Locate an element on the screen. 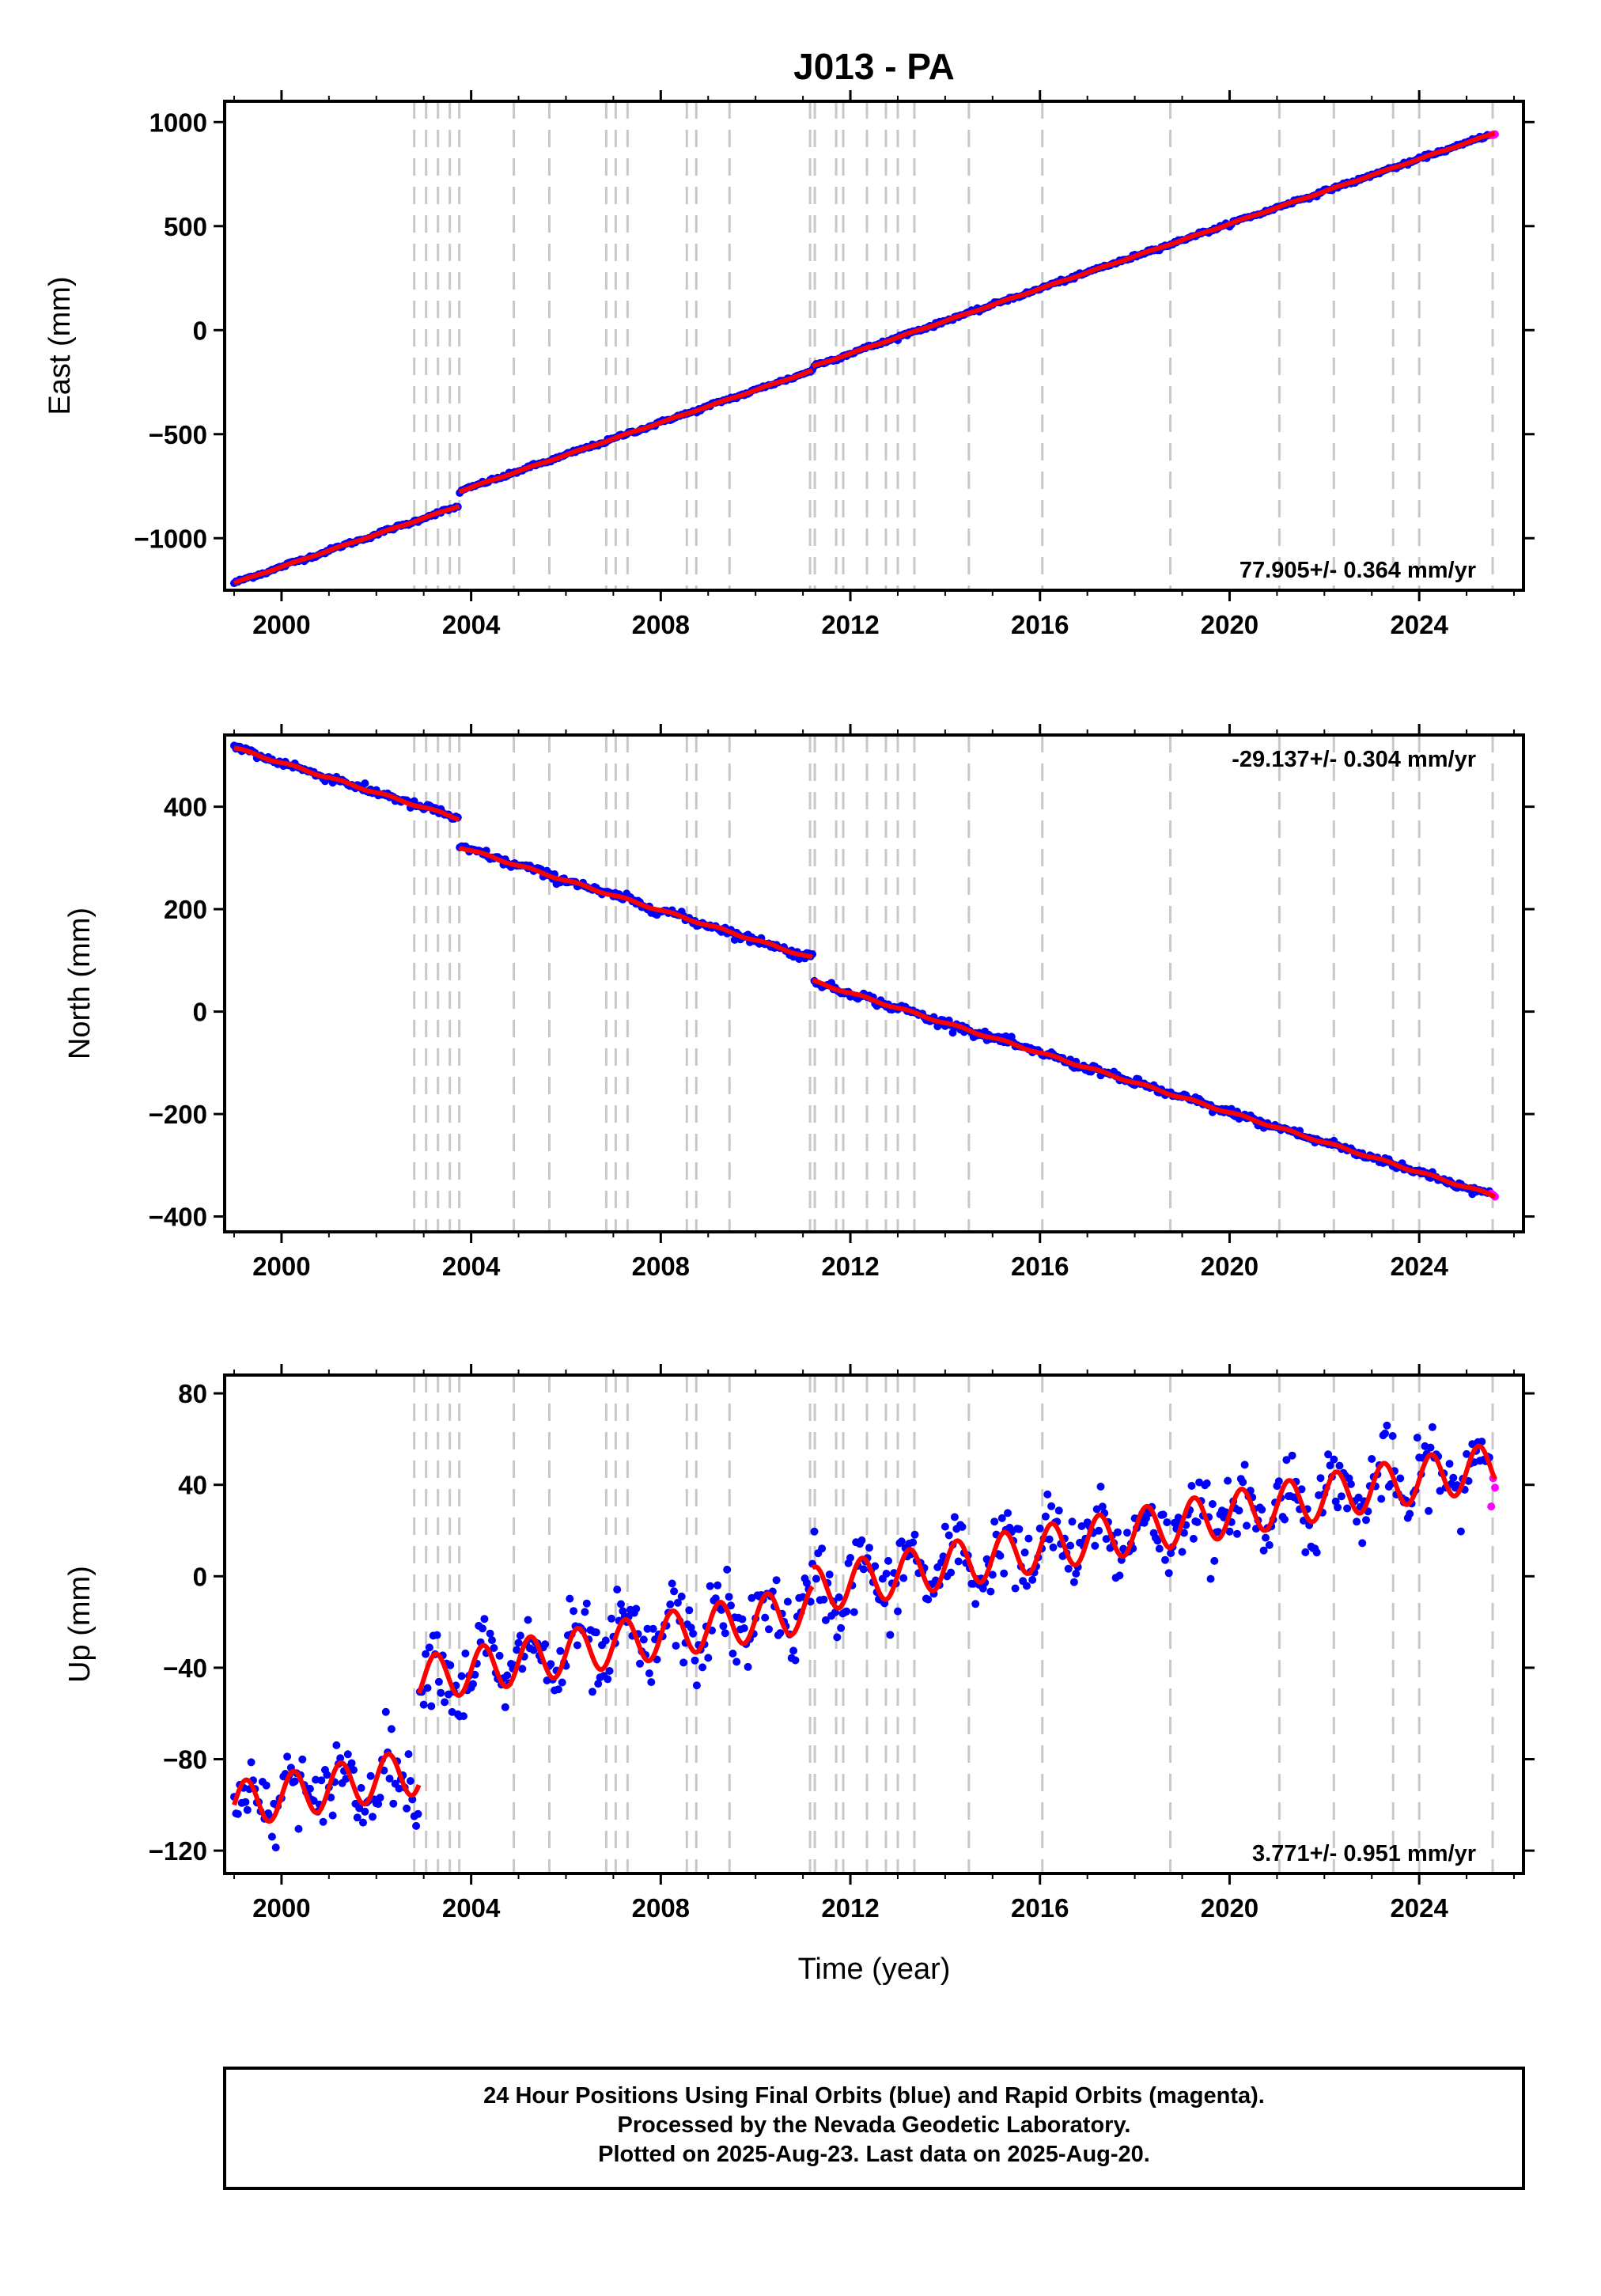  y-axis-label: Up (mm) is located at coordinates (80, 1624).